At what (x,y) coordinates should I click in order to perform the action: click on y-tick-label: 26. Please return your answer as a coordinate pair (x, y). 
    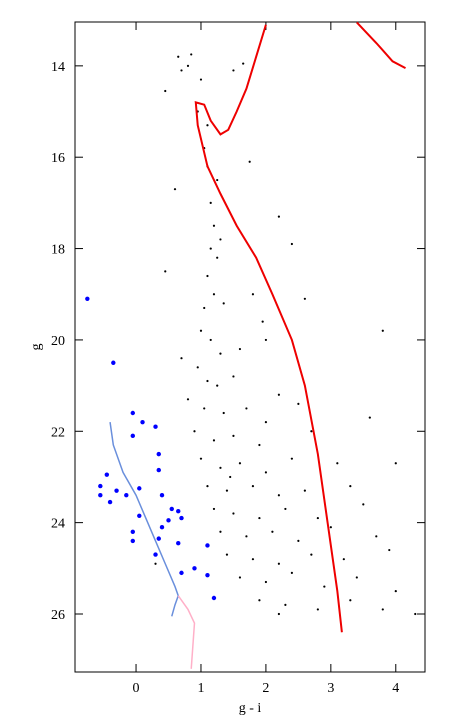
    Looking at the image, I should click on (58, 615).